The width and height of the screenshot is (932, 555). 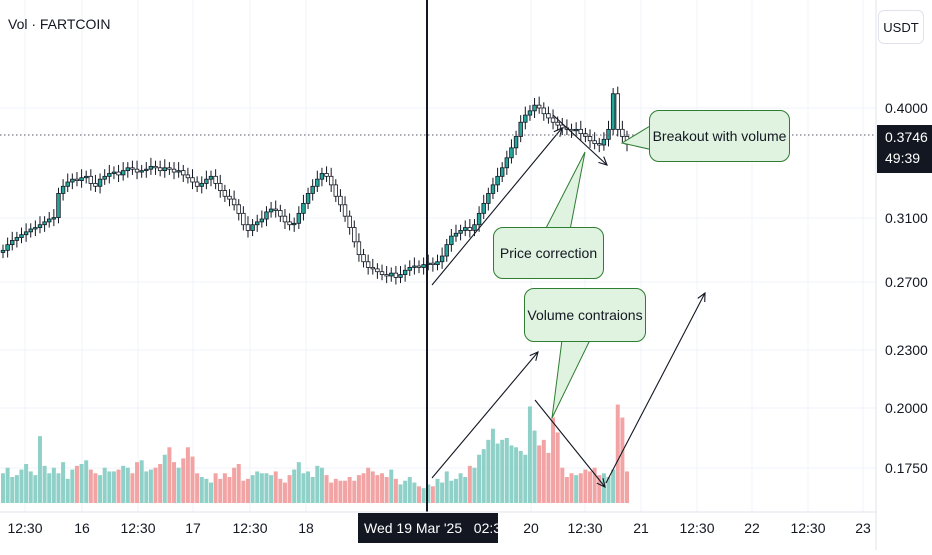 What do you see at coordinates (906, 218) in the screenshot?
I see `price-tick-label: 0.3100` at bounding box center [906, 218].